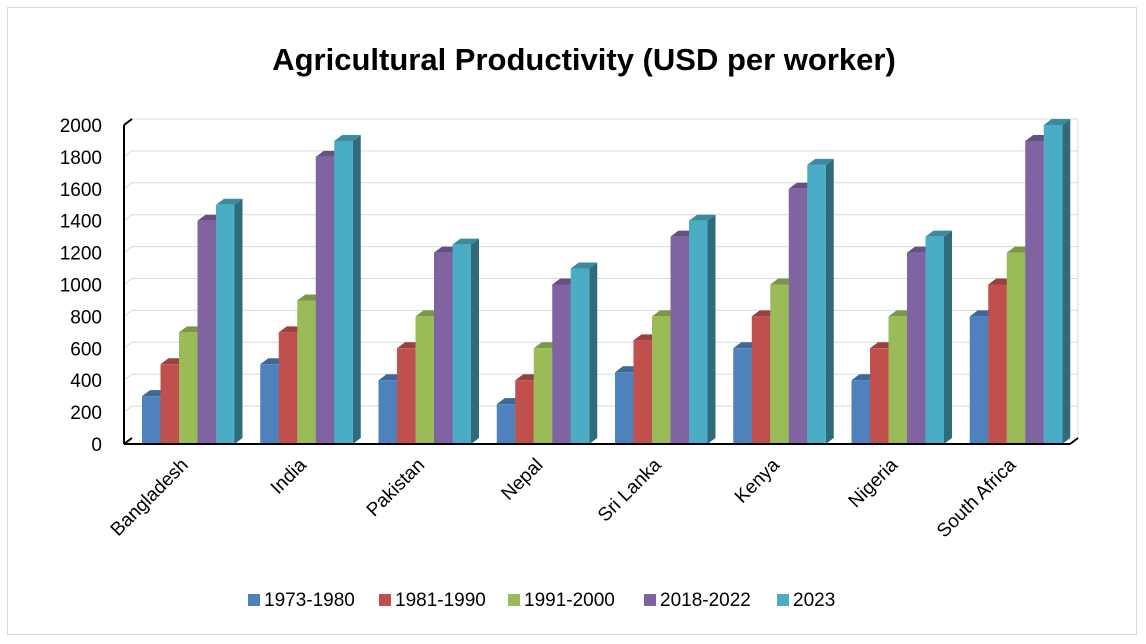 The image size is (1146, 644). Describe the element at coordinates (81, 254) in the screenshot. I see `y-tick-label: 1200` at that location.